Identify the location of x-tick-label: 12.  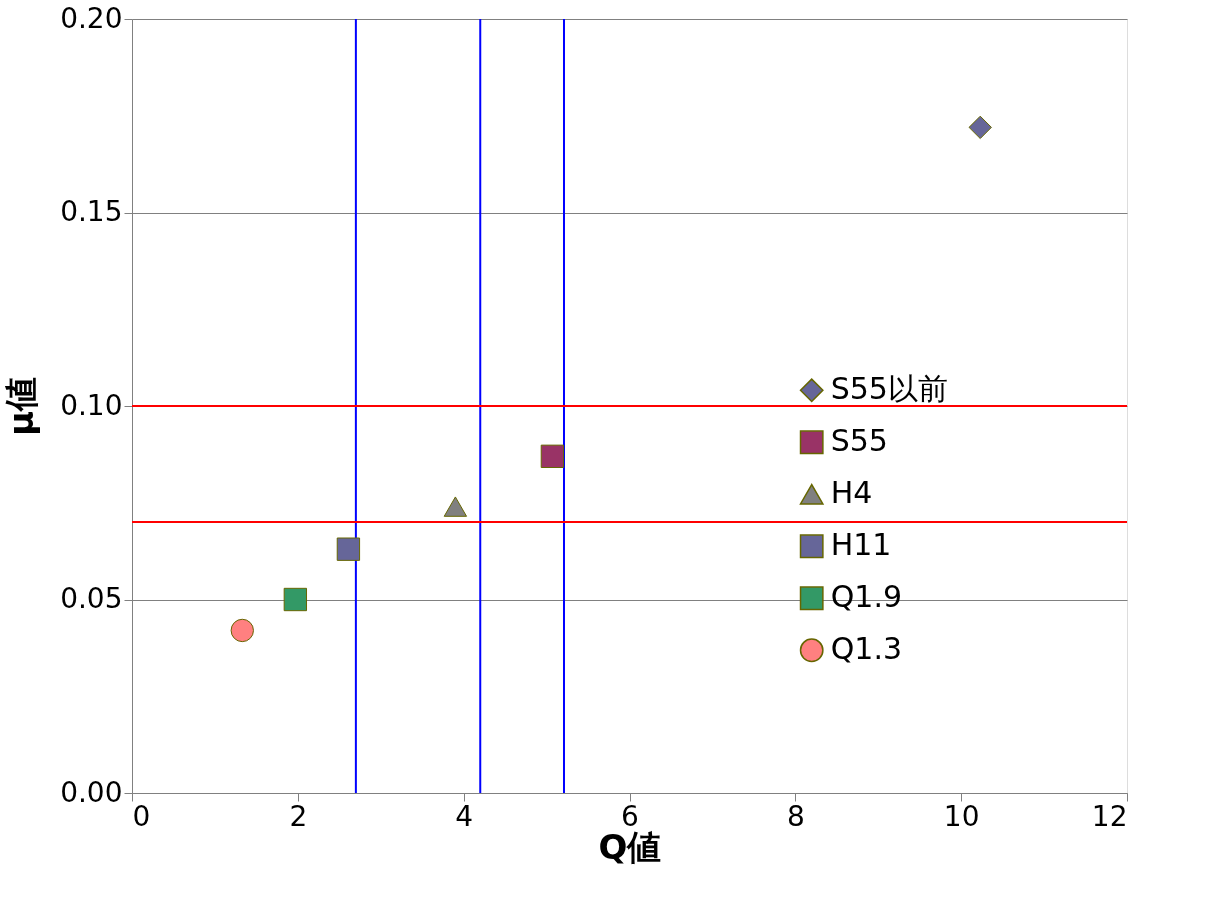
(1109, 816).